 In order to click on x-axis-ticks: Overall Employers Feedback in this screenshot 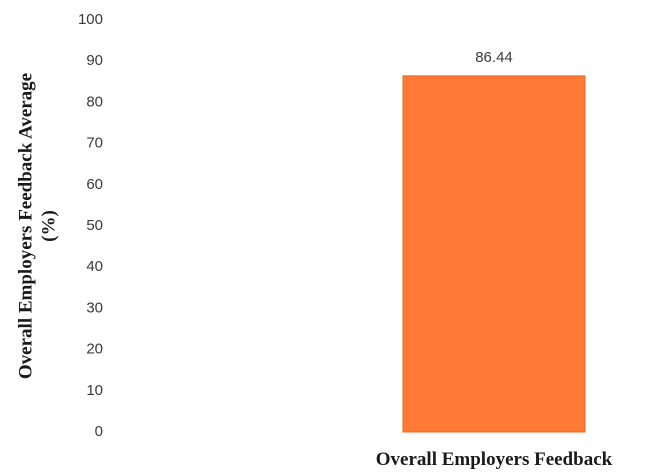, I will do `click(494, 459)`.